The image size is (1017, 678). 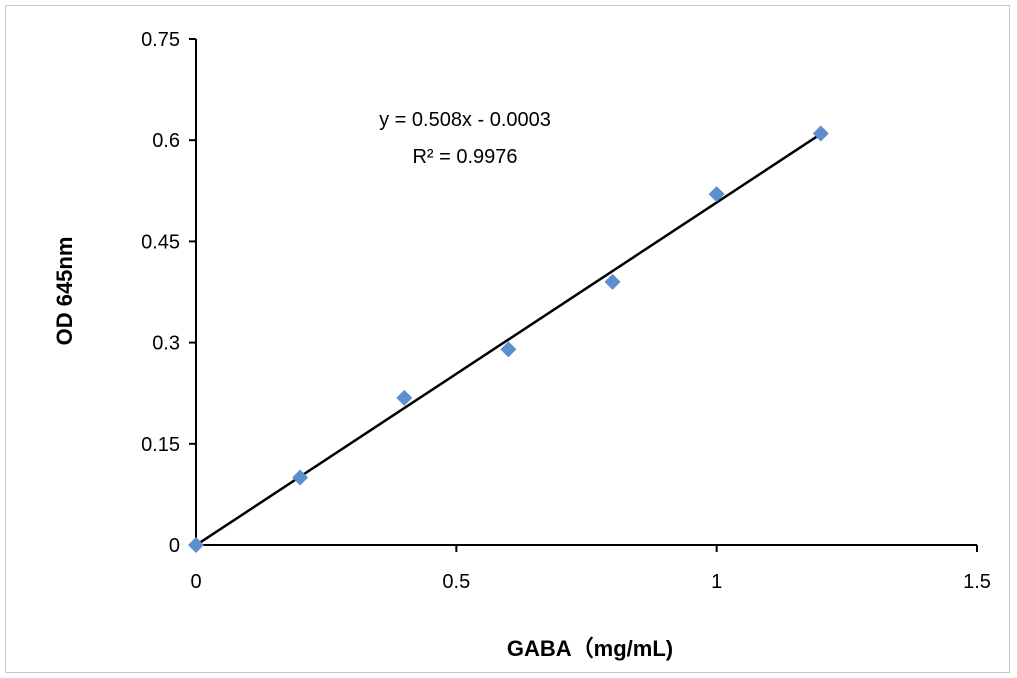 What do you see at coordinates (64, 291) in the screenshot?
I see `y-axis-title: OD 645nm` at bounding box center [64, 291].